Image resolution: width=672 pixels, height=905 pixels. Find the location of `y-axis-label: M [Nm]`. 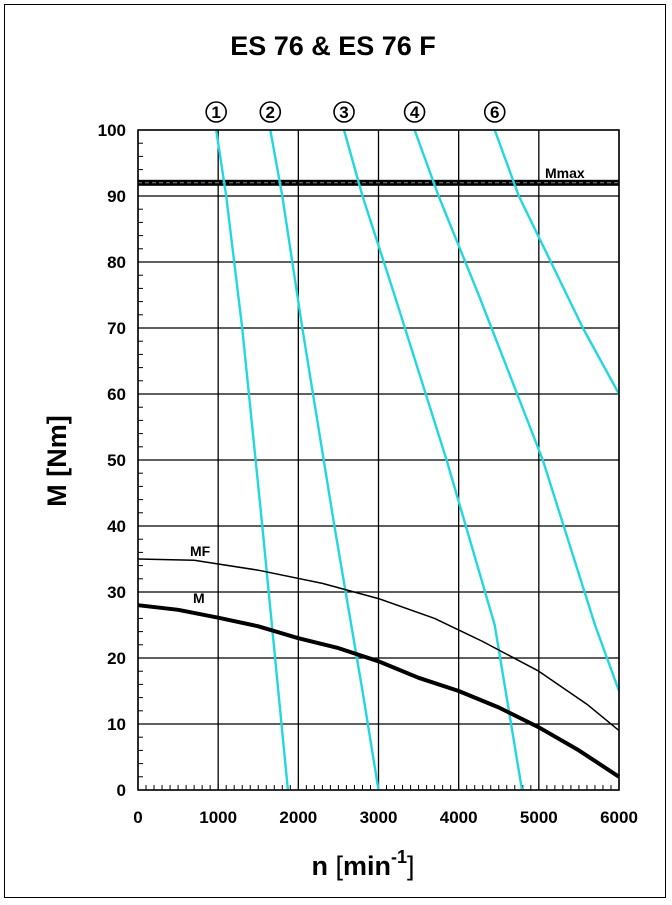

y-axis-label: M [Nm] is located at coordinates (57, 460).